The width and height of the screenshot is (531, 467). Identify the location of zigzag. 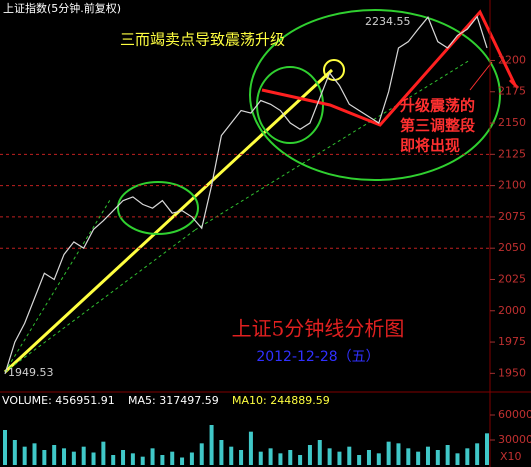
(389, 68).